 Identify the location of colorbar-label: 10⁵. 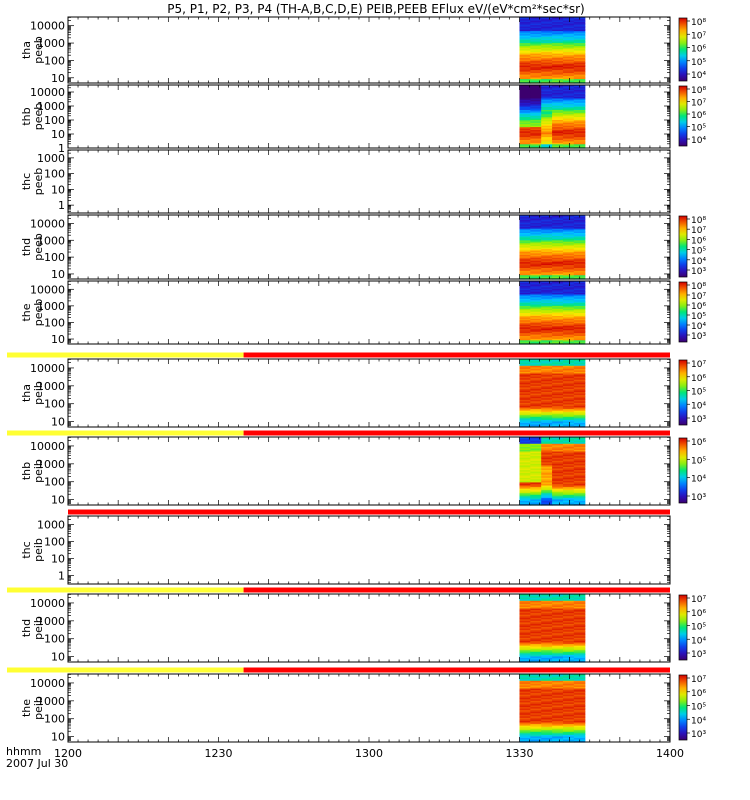
(698, 129).